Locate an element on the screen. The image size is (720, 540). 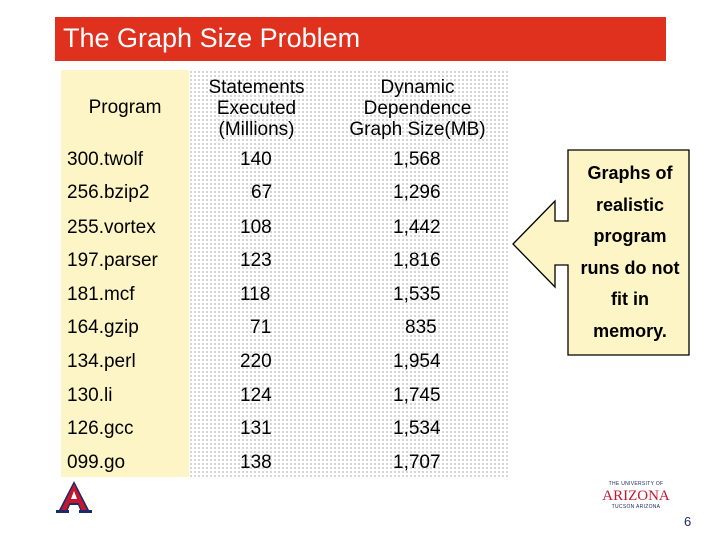
graph-size-value: 1,568 is located at coordinates (417, 159).